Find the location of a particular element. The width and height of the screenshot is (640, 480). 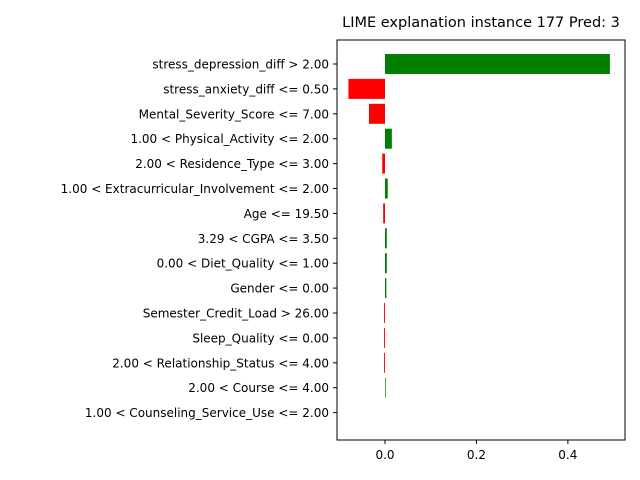

y-tick-label: 0.00 < Diet_Quality <= 1.00 is located at coordinates (243, 264).